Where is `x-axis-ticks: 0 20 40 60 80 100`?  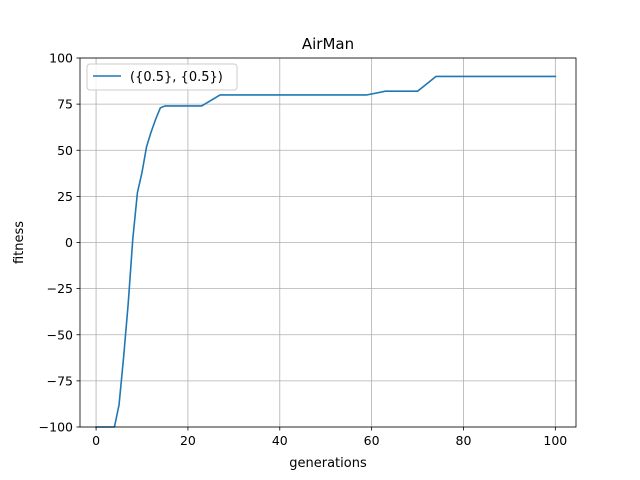
x-axis-ticks: 0 20 40 60 80 100 is located at coordinates (329, 437).